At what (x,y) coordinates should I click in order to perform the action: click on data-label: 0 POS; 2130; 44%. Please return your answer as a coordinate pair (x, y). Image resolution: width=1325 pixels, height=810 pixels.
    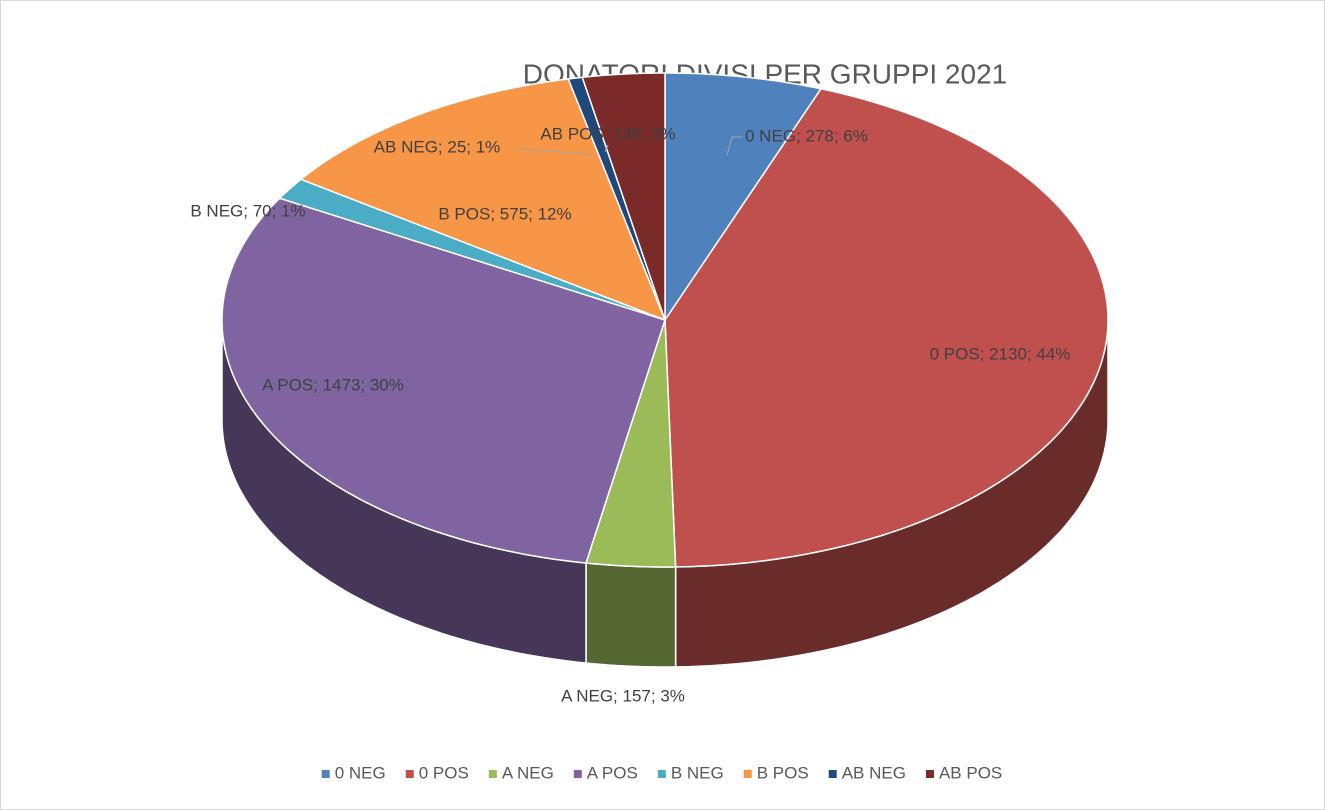
    Looking at the image, I should click on (1000, 353).